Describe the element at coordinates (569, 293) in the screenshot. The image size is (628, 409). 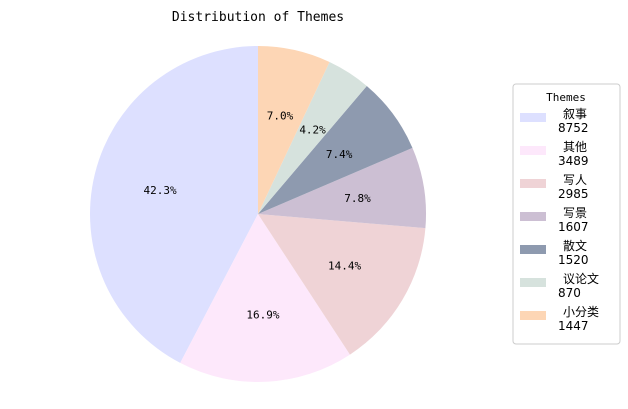
I see `legend-value-5: 870` at that location.